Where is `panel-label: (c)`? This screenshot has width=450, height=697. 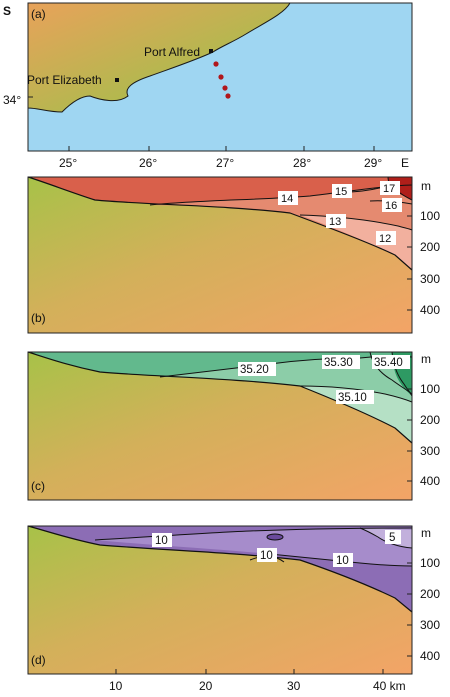 panel-label: (c) is located at coordinates (38, 486).